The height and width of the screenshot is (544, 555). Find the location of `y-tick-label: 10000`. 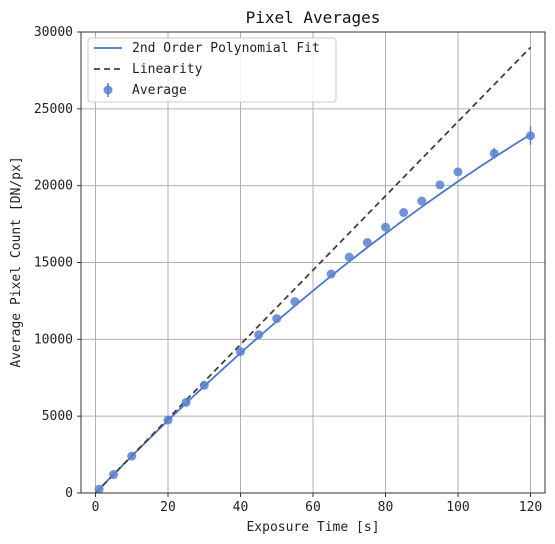

y-tick-label: 10000 is located at coordinates (53, 339).